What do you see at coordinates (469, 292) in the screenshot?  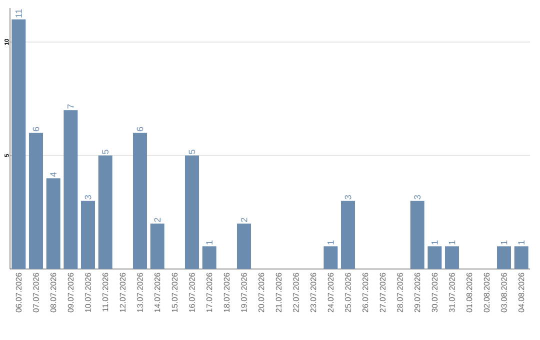 I see `x-tick-label: 01.08.2026` at bounding box center [469, 292].